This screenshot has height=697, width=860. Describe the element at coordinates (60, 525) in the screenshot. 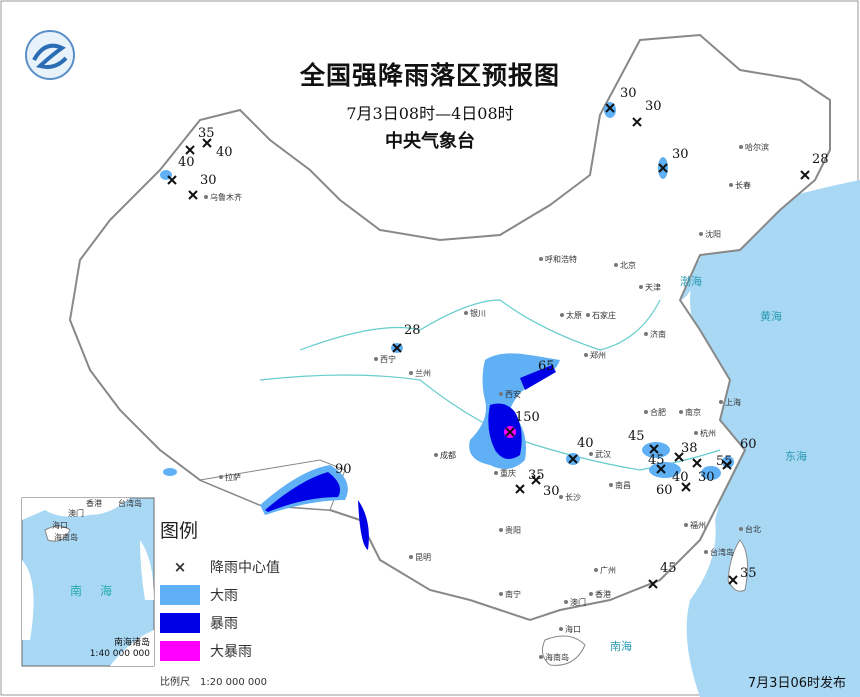

I see `inset-place: 海口` at that location.